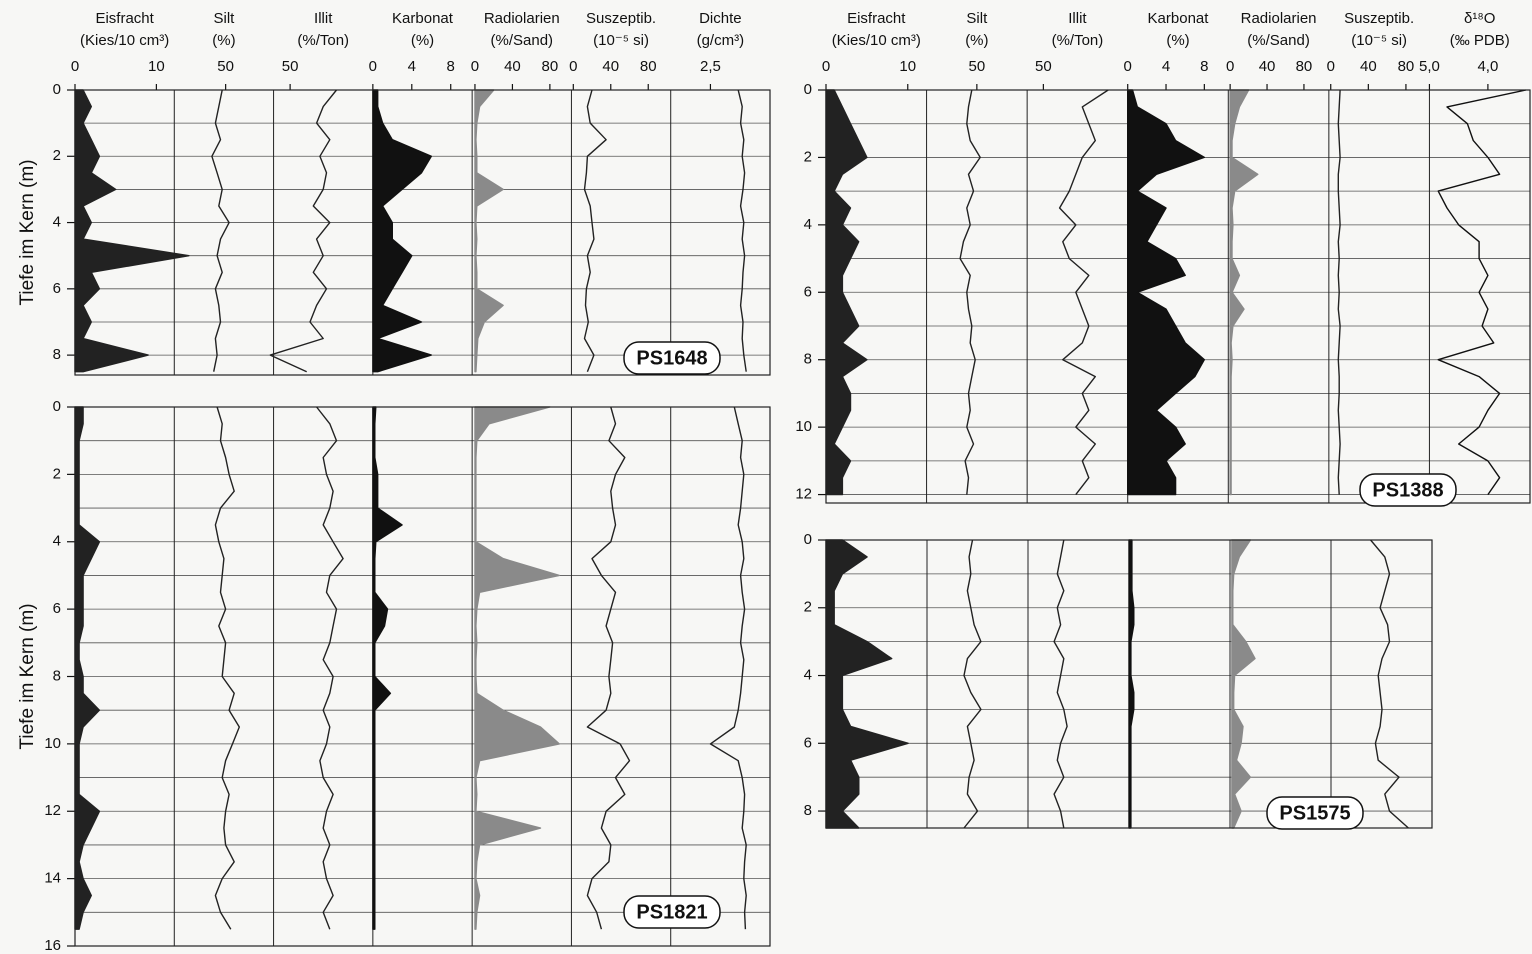  Describe the element at coordinates (52, 810) in the screenshot. I see `y-tick-label: 12` at that location.